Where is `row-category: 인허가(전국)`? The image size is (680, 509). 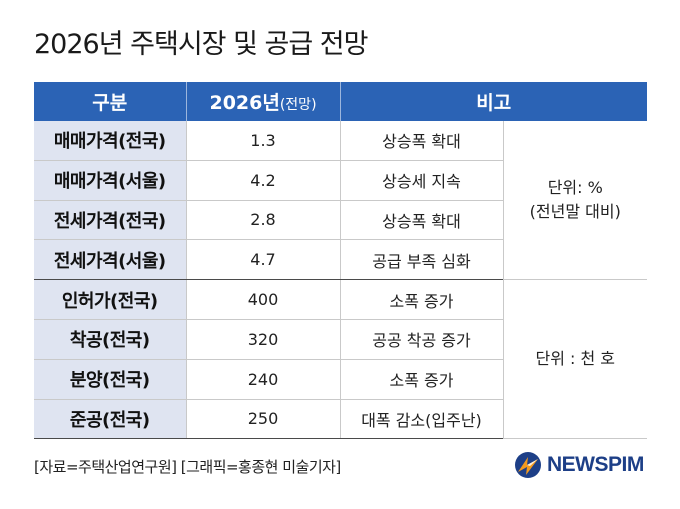
row-category: 인허가(전국) is located at coordinates (110, 299).